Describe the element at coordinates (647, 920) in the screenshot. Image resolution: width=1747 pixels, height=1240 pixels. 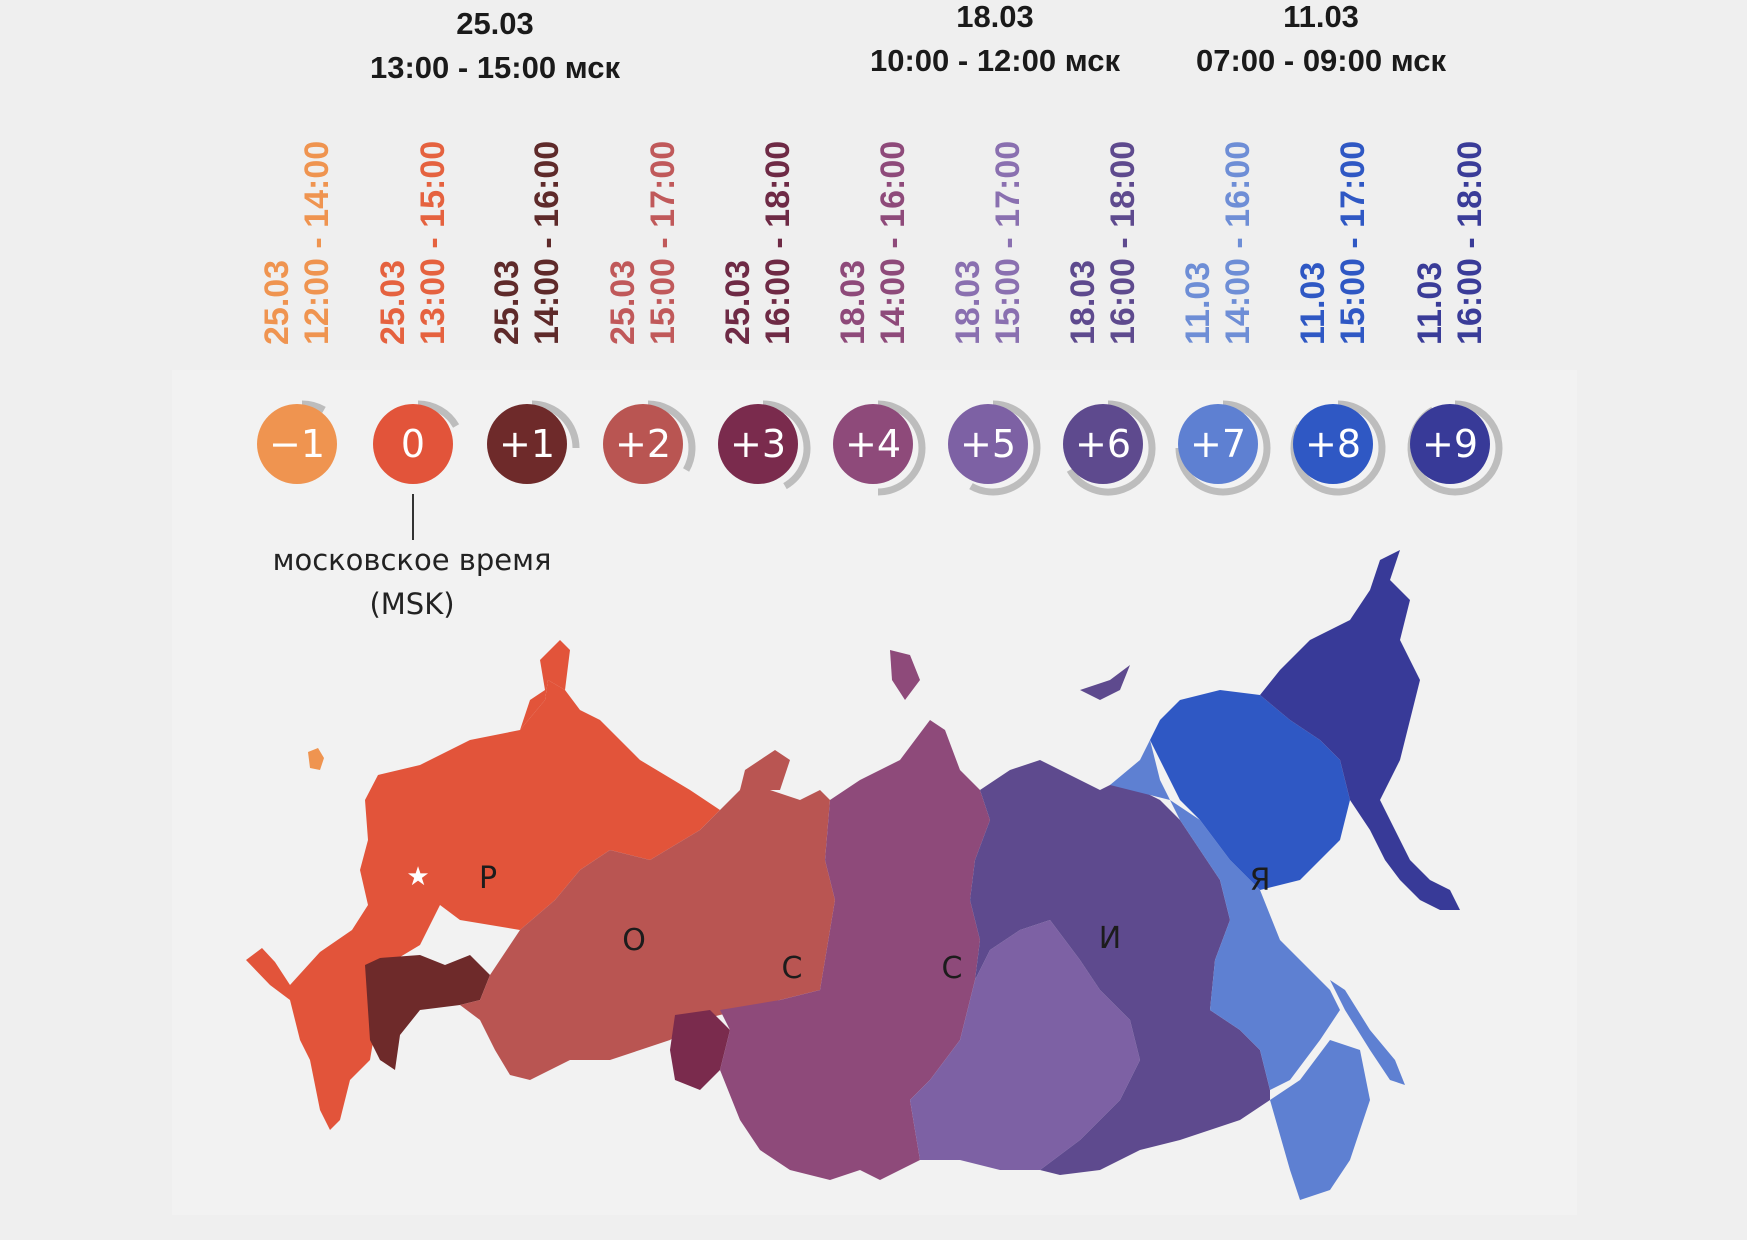
I see `region-zone-plus2` at that location.